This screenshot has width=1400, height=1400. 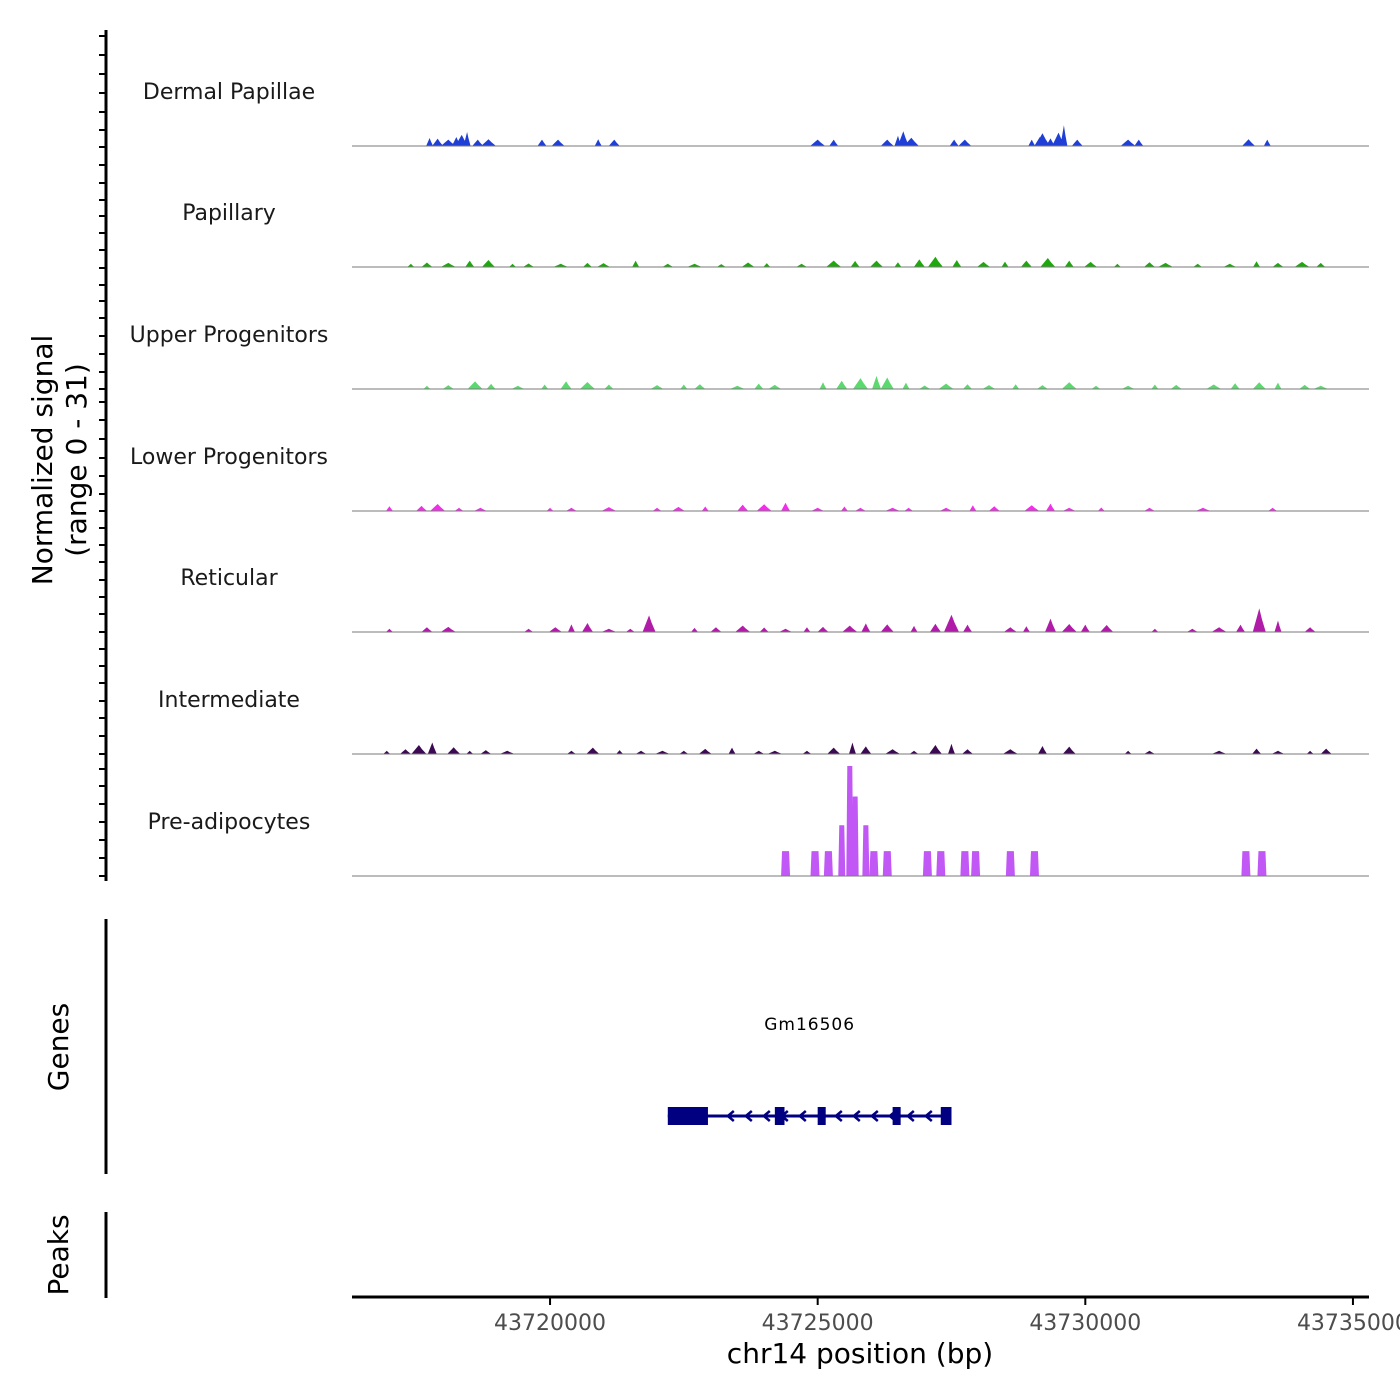 What do you see at coordinates (774, 599) in the screenshot?
I see `track-reticular: Reticular` at bounding box center [774, 599].